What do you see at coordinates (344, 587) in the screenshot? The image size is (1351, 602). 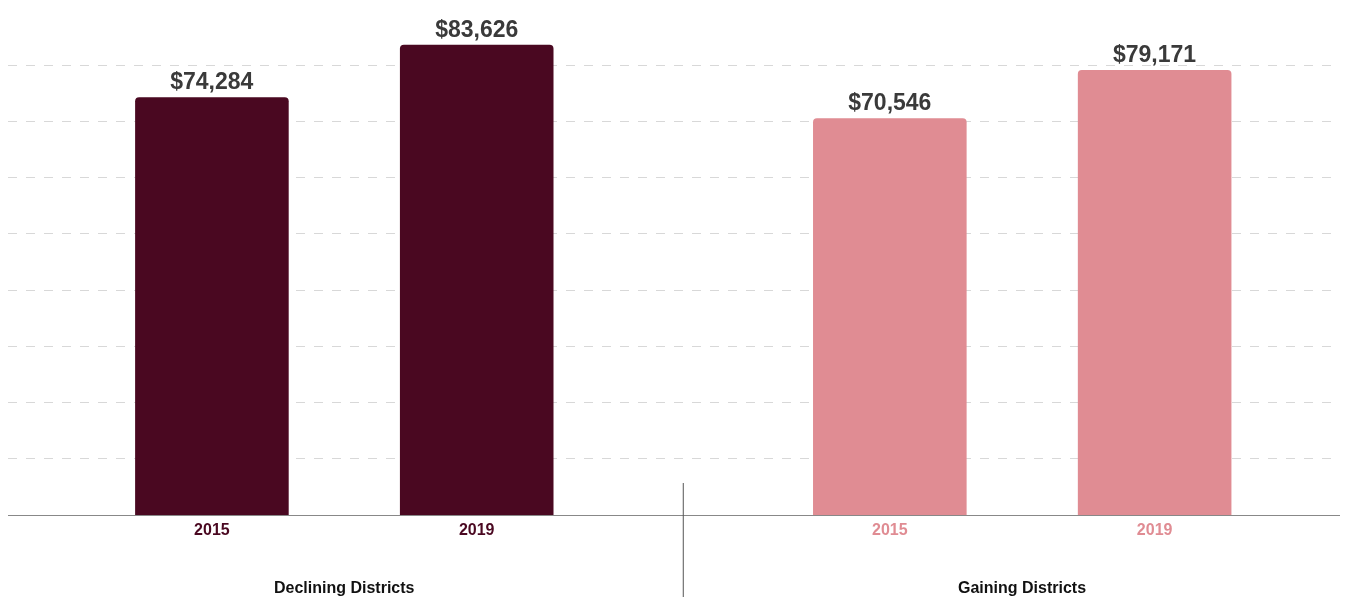 I see `text: Declining Districts` at bounding box center [344, 587].